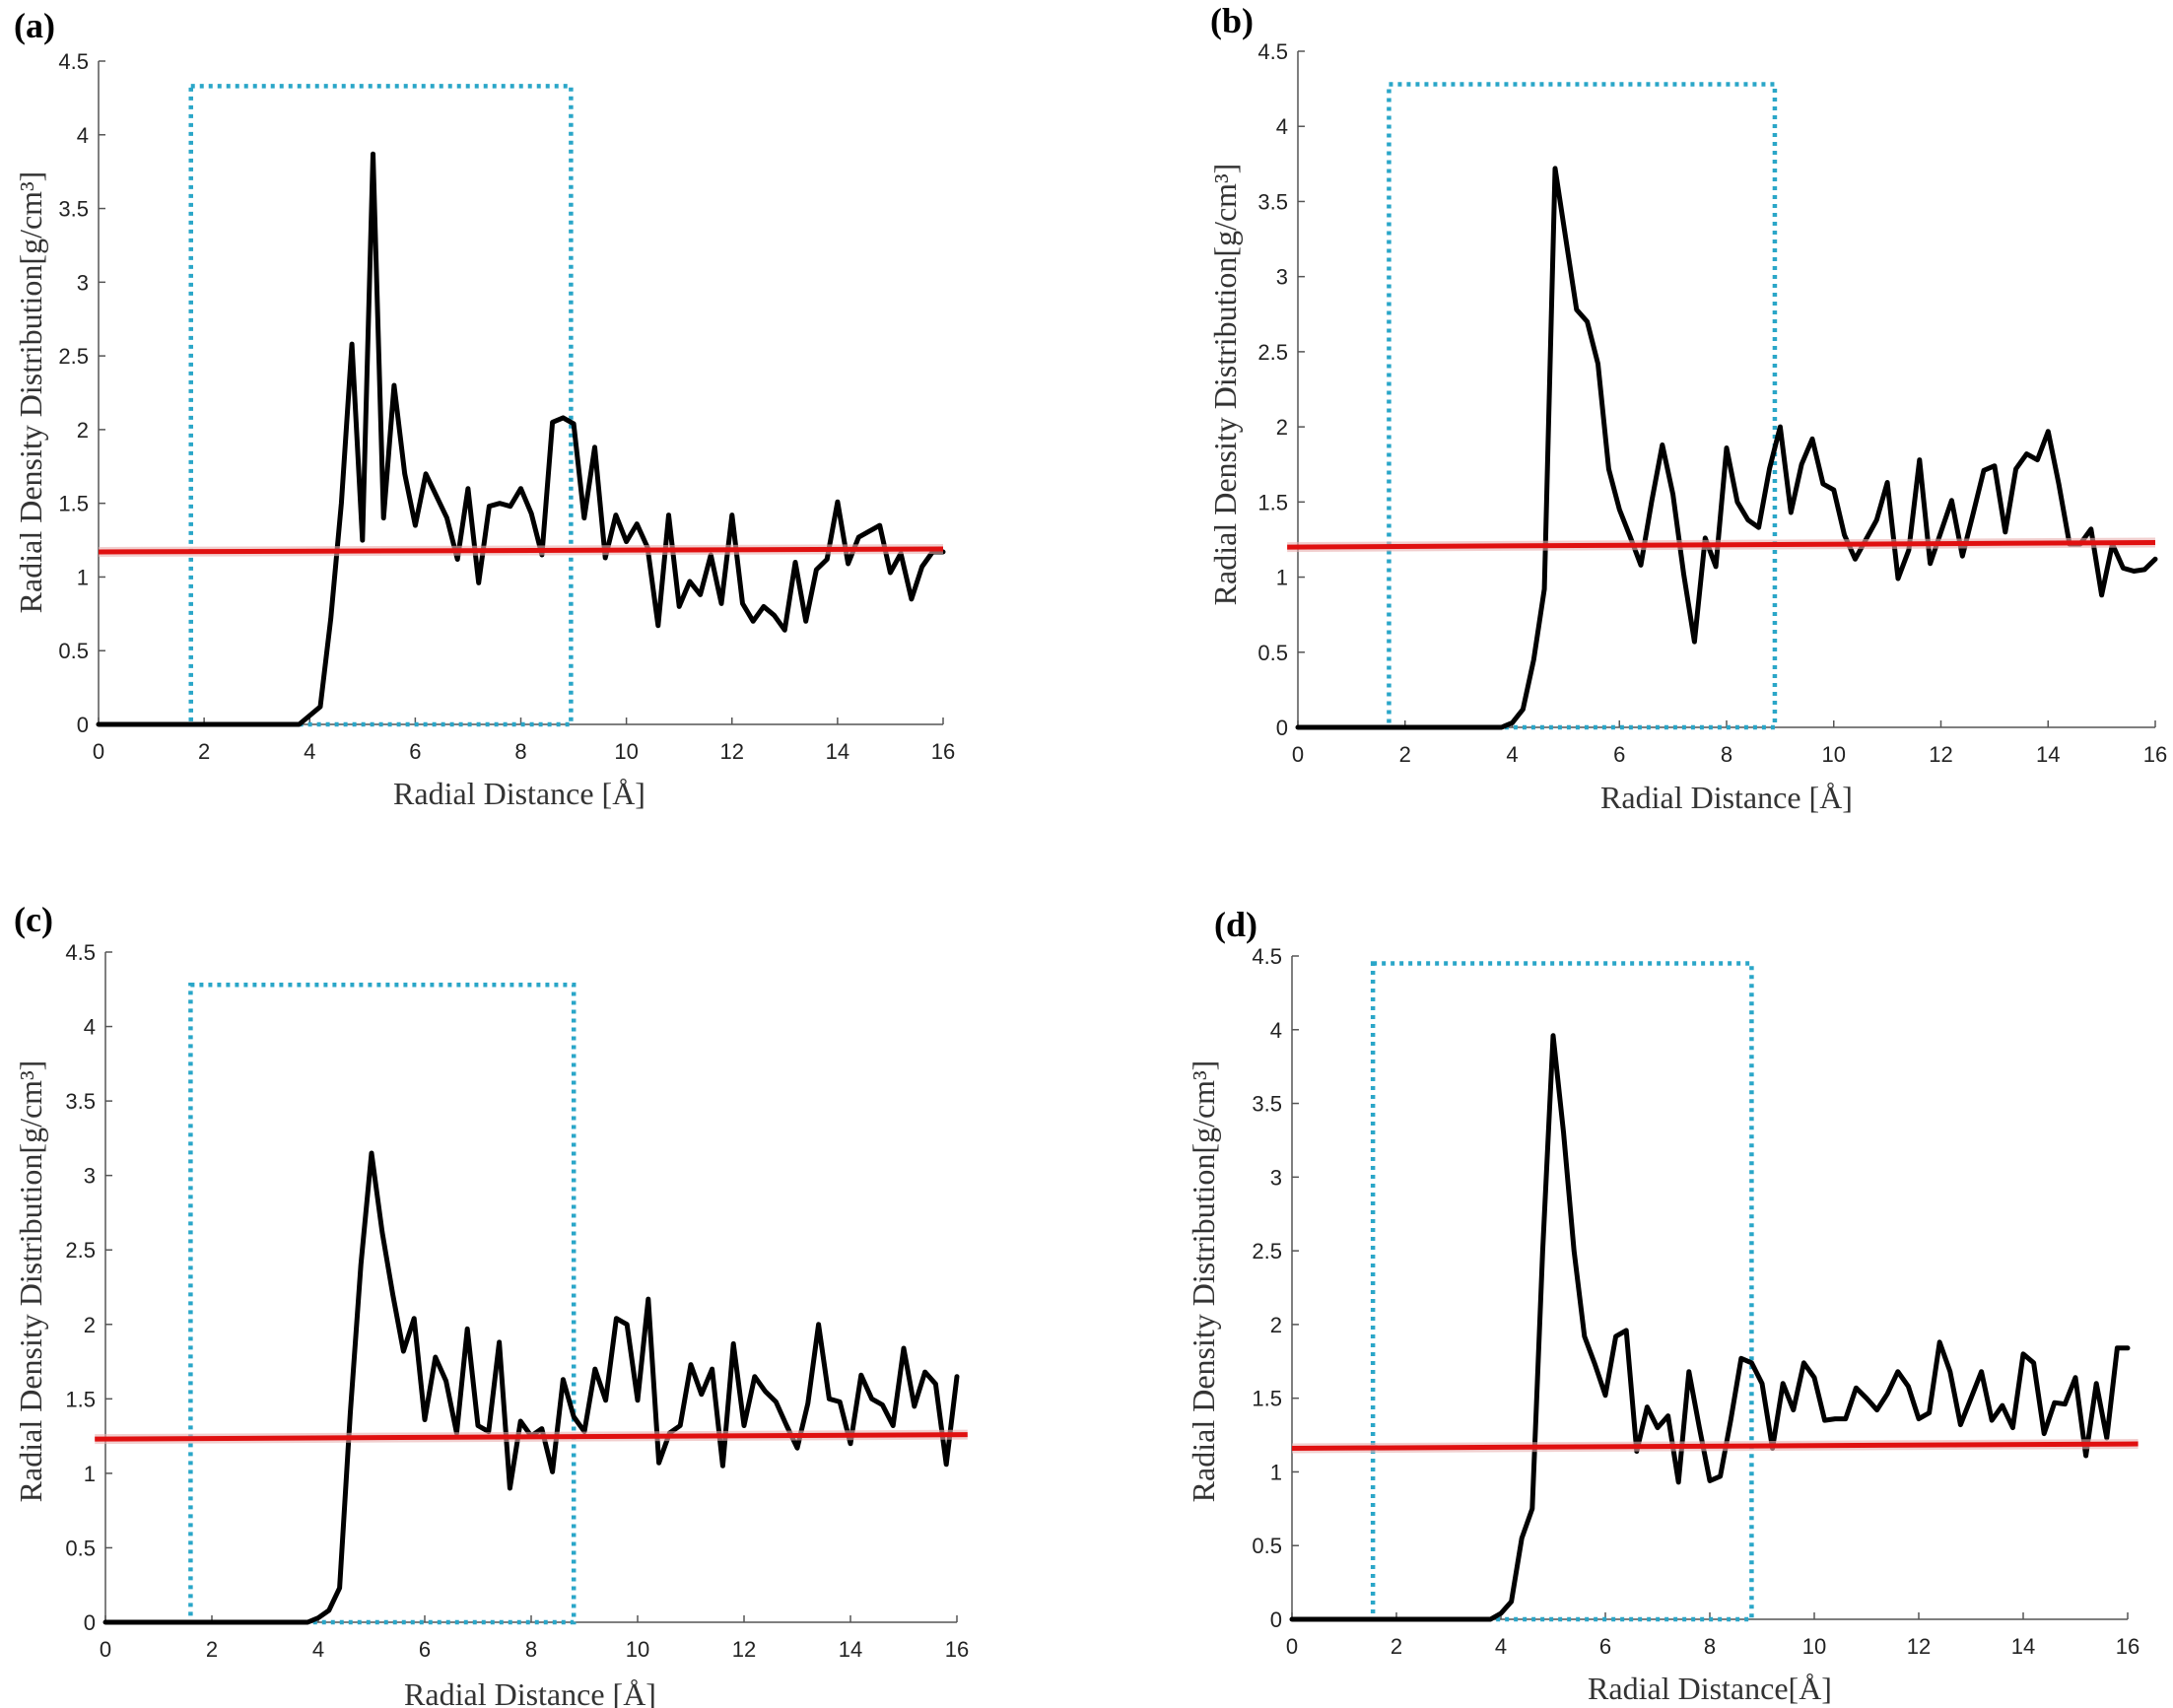 The image size is (2173, 1708). I want to click on panel-label: (b), so click(1232, 20).